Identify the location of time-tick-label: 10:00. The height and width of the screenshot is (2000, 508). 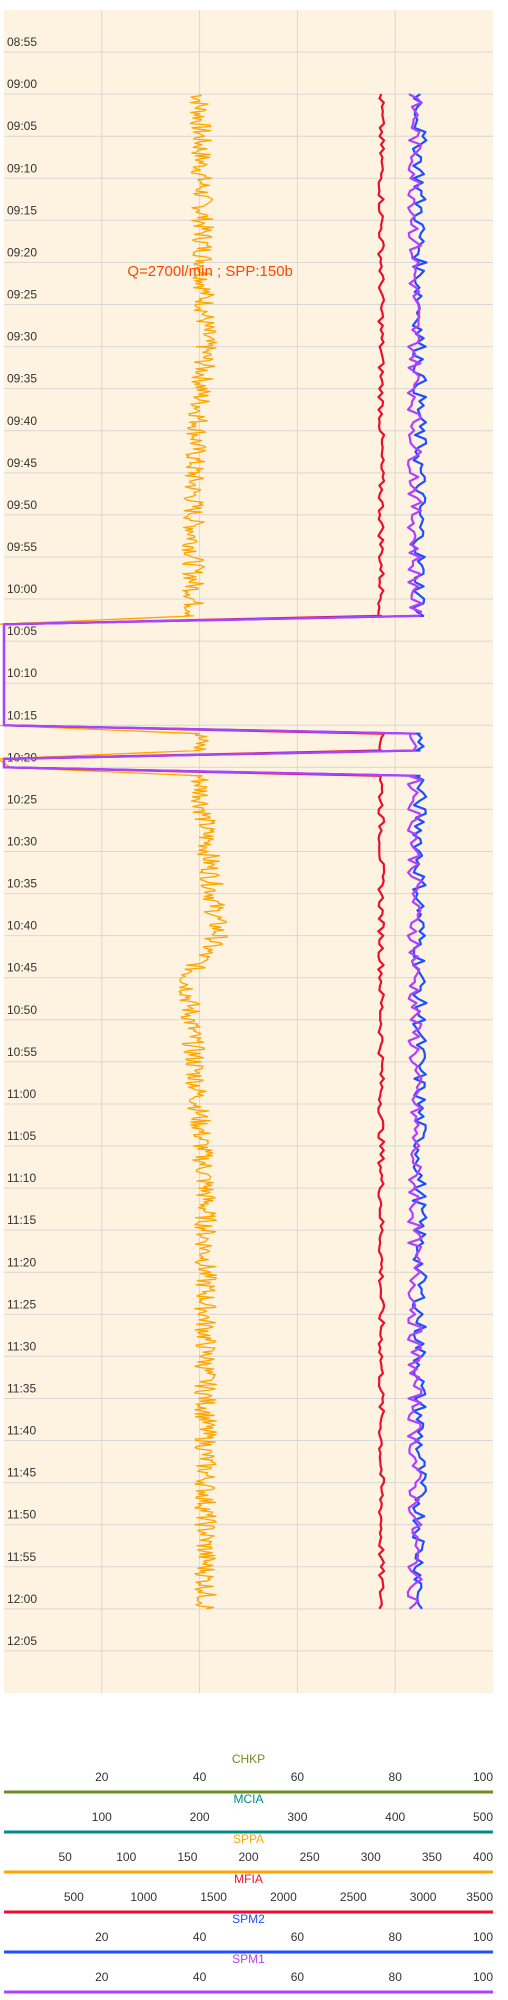
(22, 589).